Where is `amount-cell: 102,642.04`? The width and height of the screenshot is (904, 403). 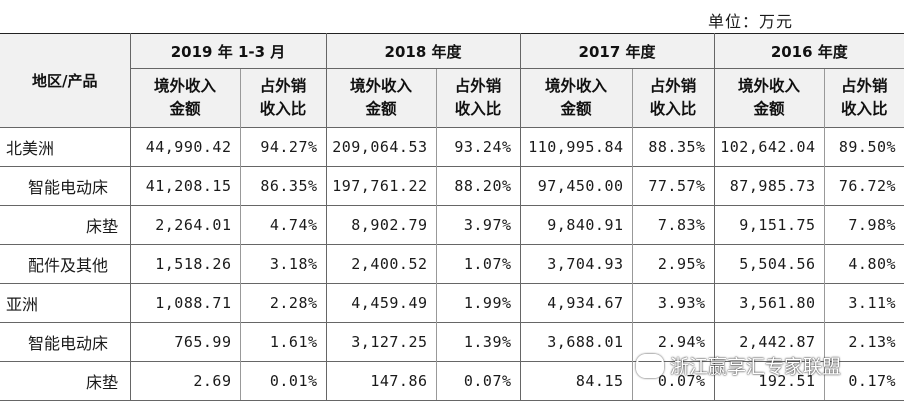
amount-cell: 102,642.04 is located at coordinates (769, 147).